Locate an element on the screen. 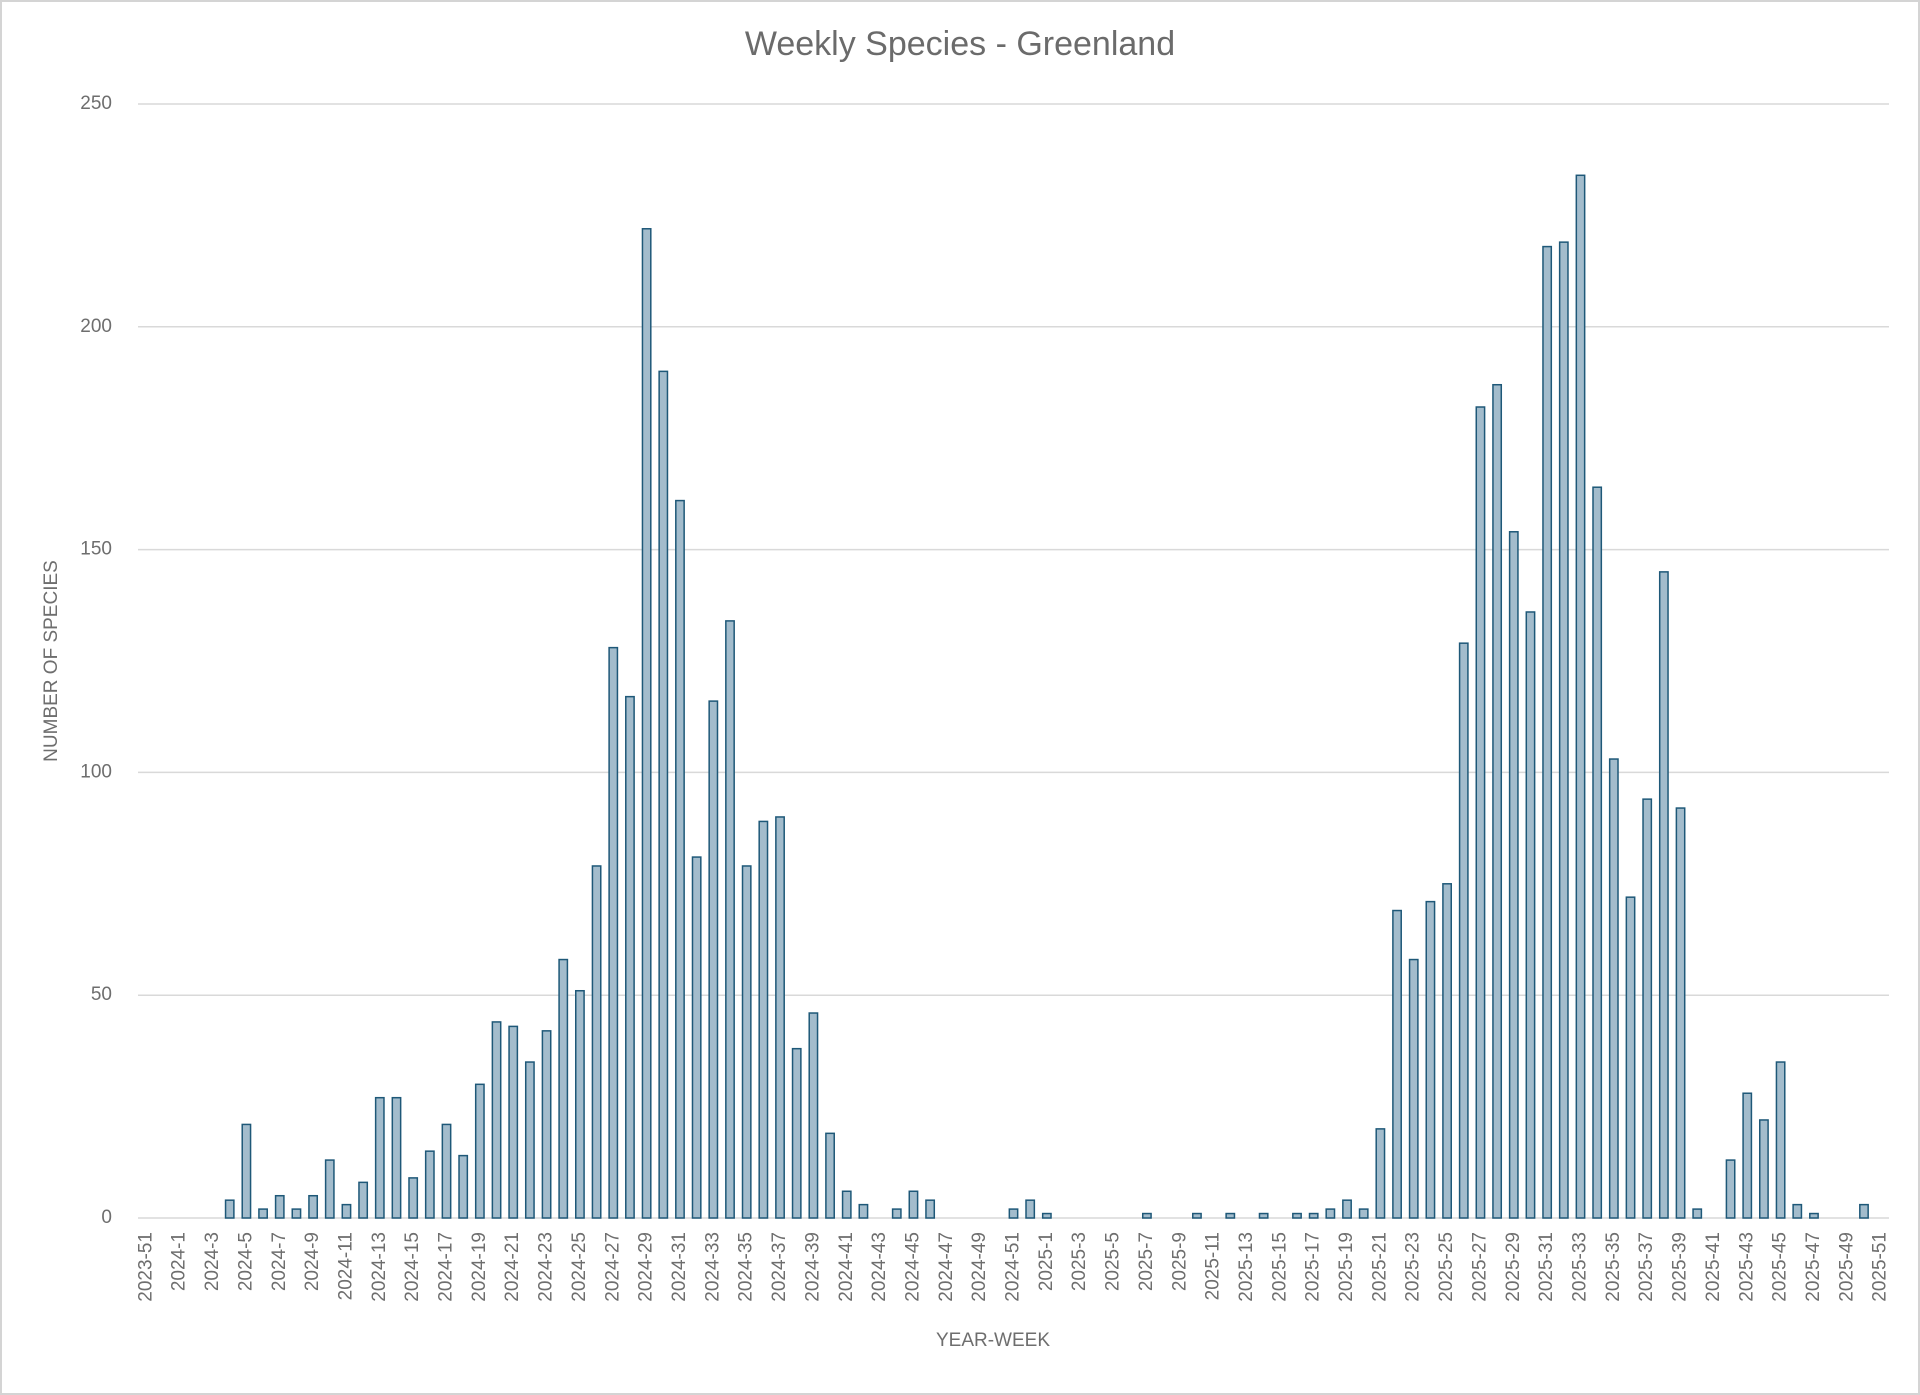 The image size is (1920, 1395). x-tick-label: 2024-11 is located at coordinates (345, 1266).